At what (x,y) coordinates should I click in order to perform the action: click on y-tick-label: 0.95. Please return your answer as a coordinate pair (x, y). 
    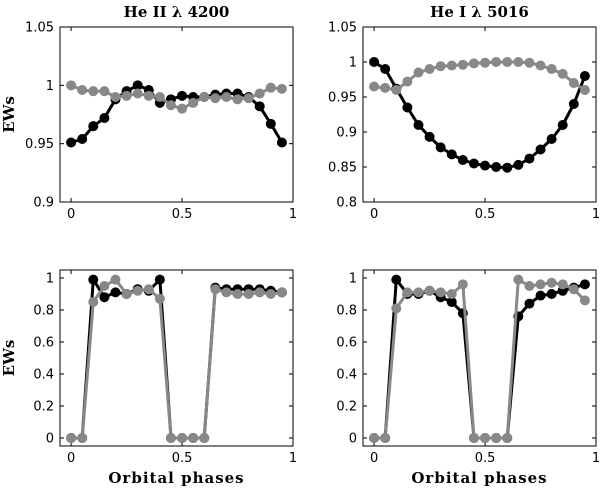
    Looking at the image, I should click on (342, 98).